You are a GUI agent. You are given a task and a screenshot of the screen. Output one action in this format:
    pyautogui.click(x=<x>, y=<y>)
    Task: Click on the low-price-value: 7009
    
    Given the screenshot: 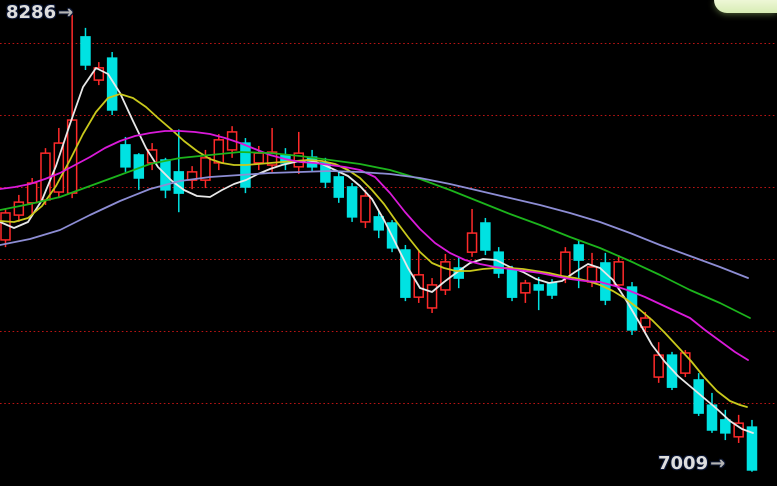 What is the action you would take?
    pyautogui.click(x=683, y=463)
    